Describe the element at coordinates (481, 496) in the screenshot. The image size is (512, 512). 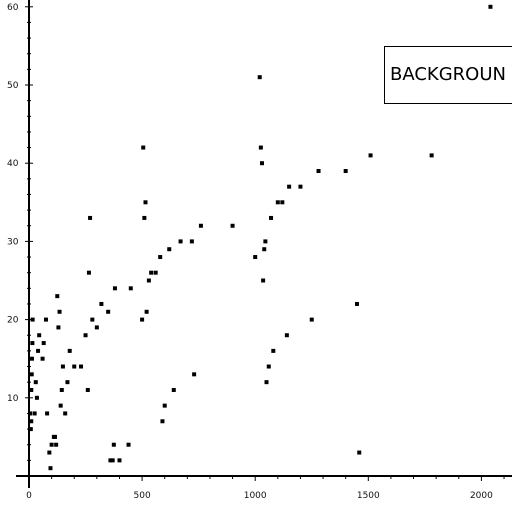
I see `x-tick-label: 2000` at that location.